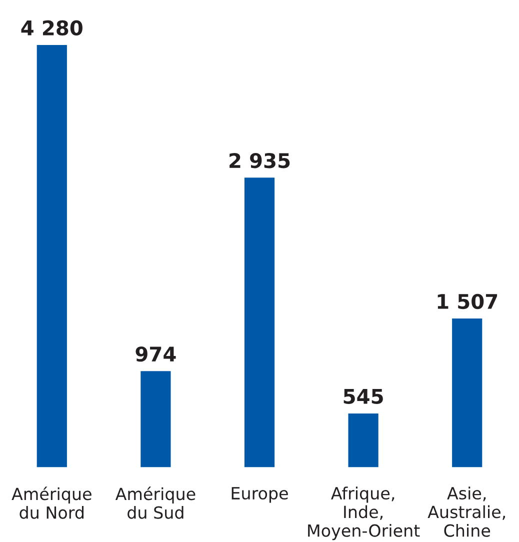 The height and width of the screenshot is (542, 519). Describe the element at coordinates (364, 513) in the screenshot. I see `x-tick-label: Afrique, Inde, Moyen-Orient` at that location.